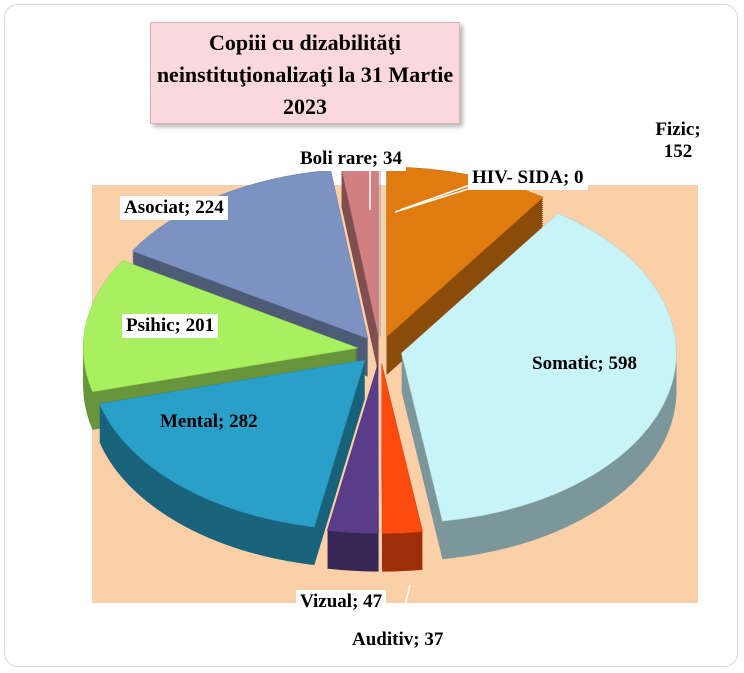 The height and width of the screenshot is (673, 744). Describe the element at coordinates (351, 159) in the screenshot. I see `data-label: Boli rare; 34` at that location.